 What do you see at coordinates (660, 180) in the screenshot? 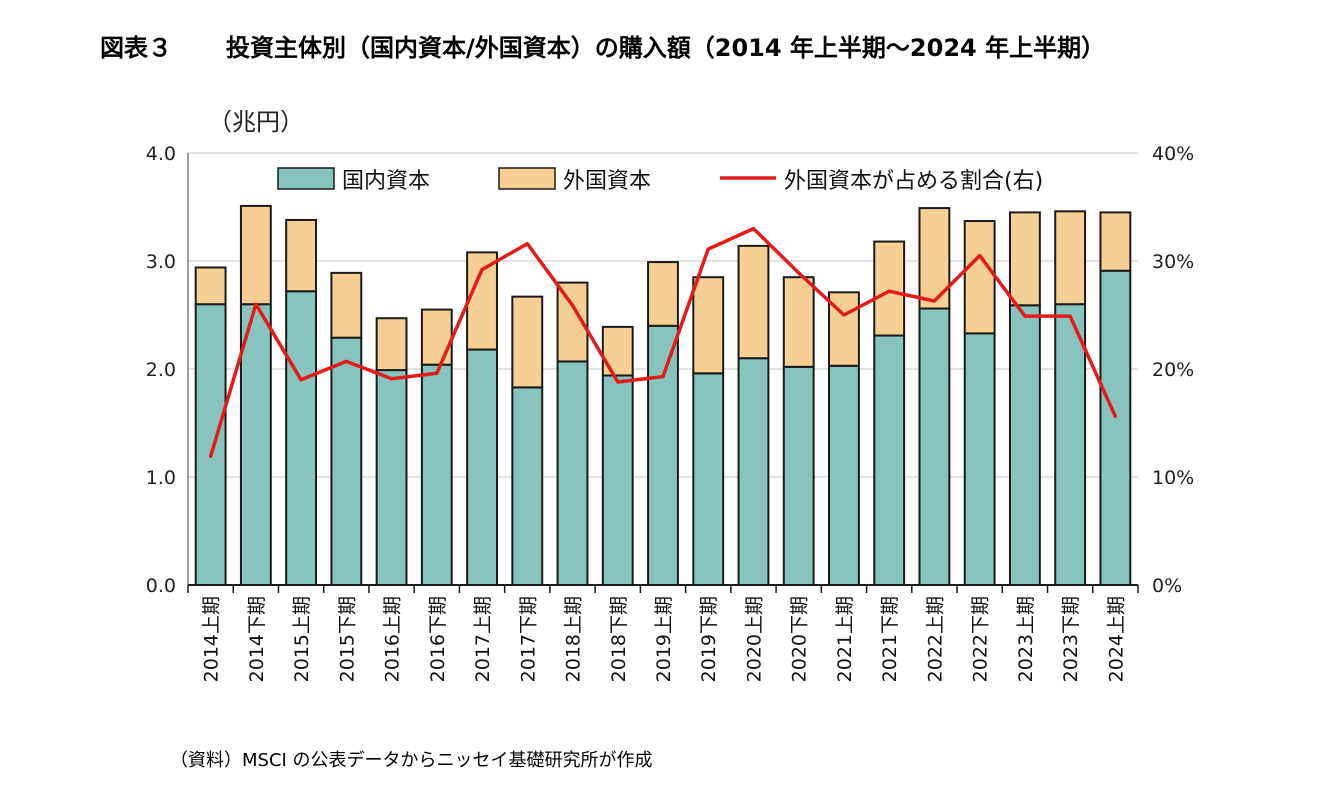
I see `legend: 国内資本 外国資本 外国資本が占める割合(右)` at bounding box center [660, 180].